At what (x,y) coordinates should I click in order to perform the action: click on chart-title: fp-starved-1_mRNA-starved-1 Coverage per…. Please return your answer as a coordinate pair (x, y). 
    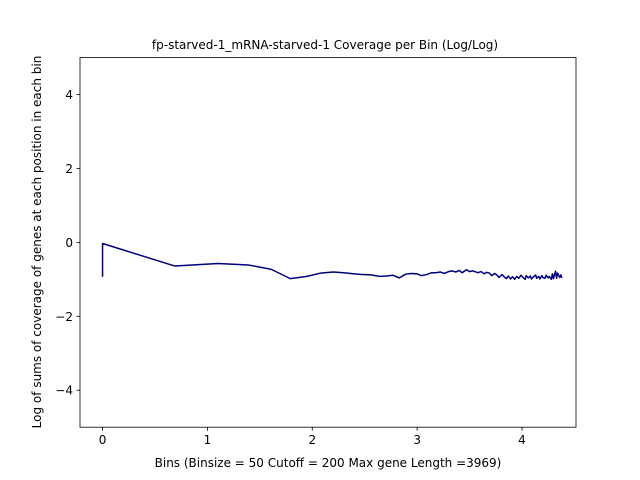
    Looking at the image, I should click on (325, 45).